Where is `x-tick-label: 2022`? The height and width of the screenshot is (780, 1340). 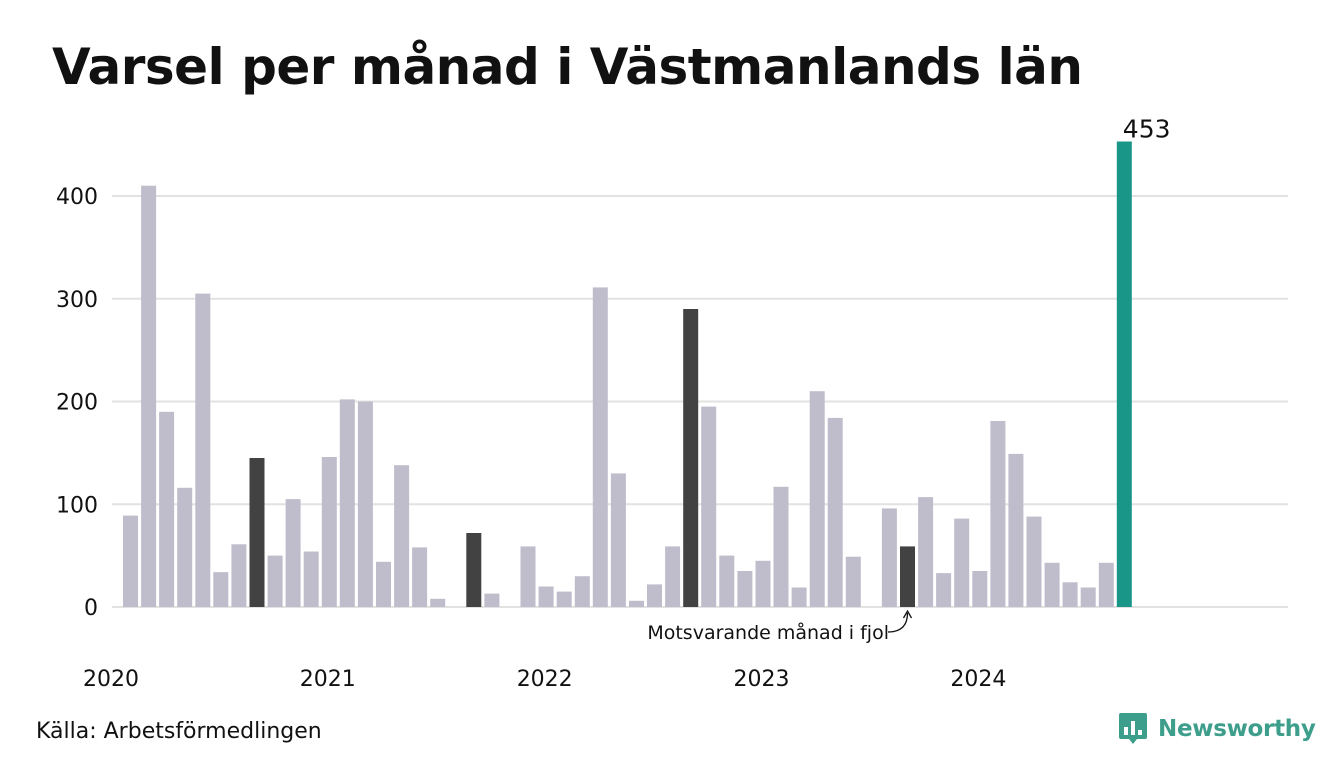 x-tick-label: 2022 is located at coordinates (545, 679).